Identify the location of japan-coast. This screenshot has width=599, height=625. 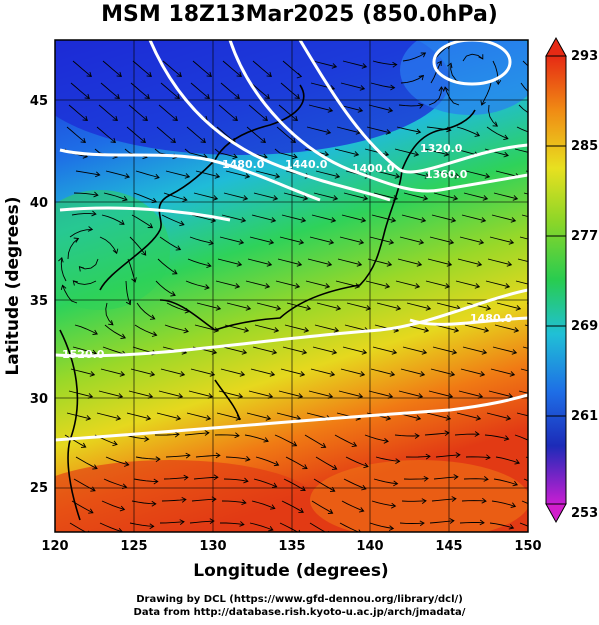
(281, 250).